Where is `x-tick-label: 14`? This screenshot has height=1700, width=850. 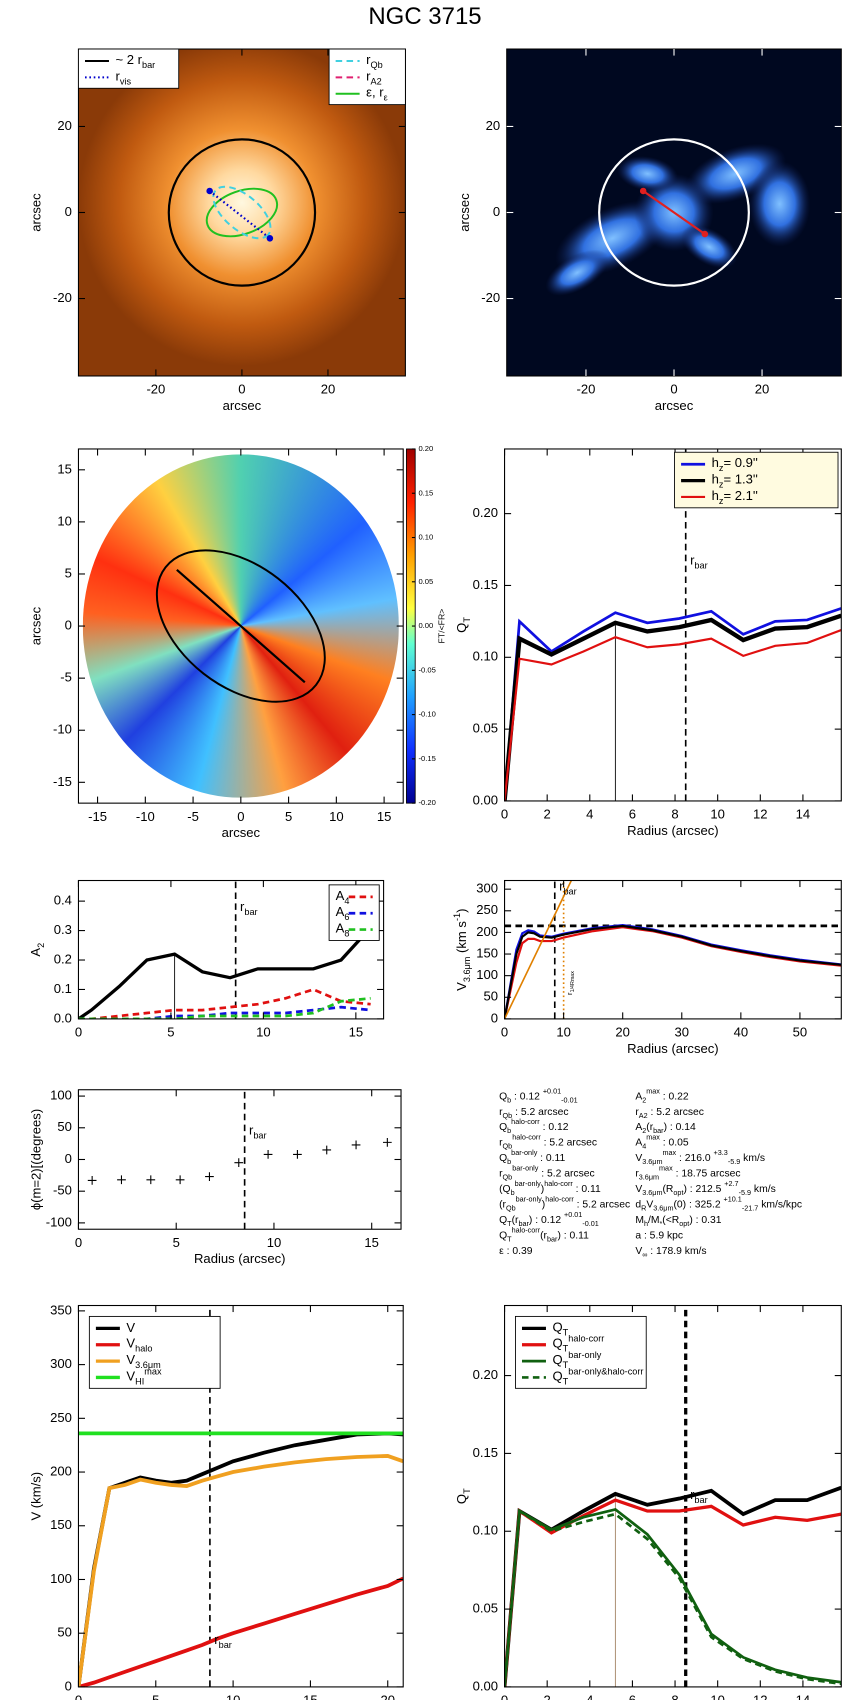
x-tick-label: 14 is located at coordinates (803, 814).